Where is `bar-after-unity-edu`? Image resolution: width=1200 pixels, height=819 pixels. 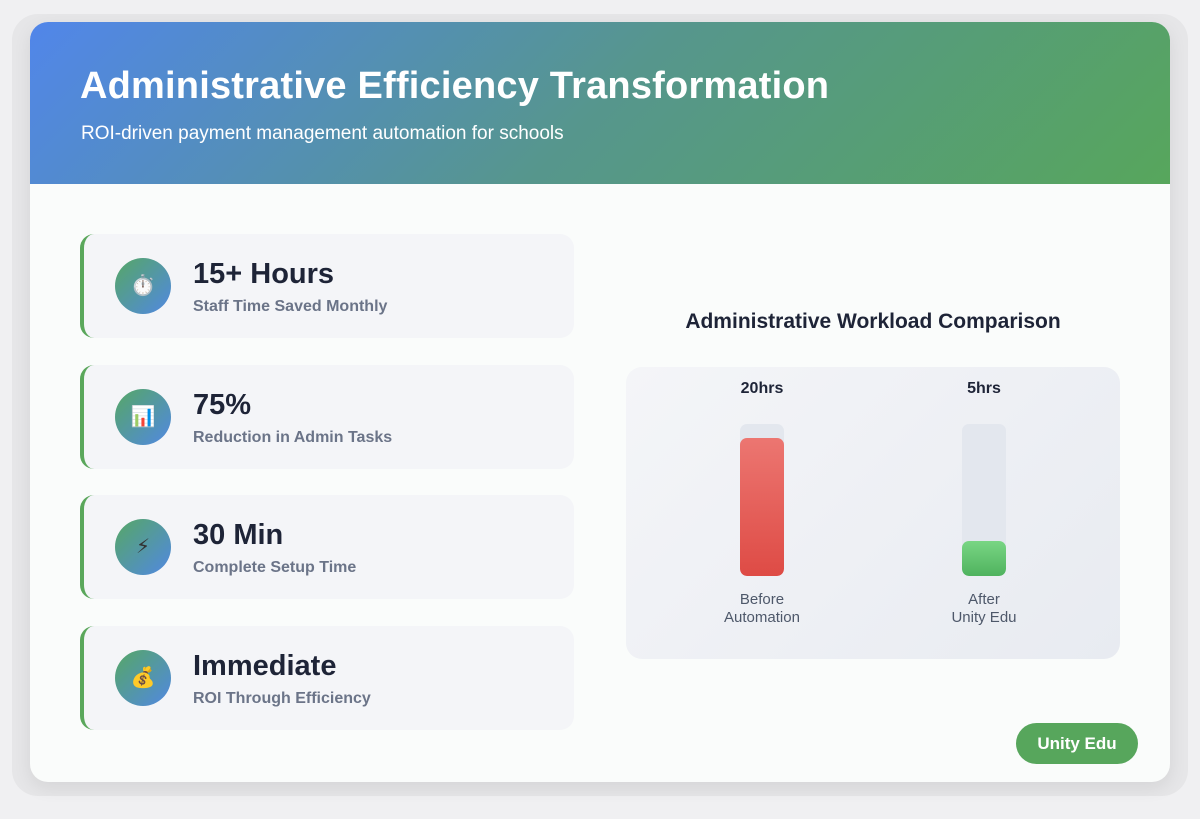 bar-after-unity-edu is located at coordinates (984, 558).